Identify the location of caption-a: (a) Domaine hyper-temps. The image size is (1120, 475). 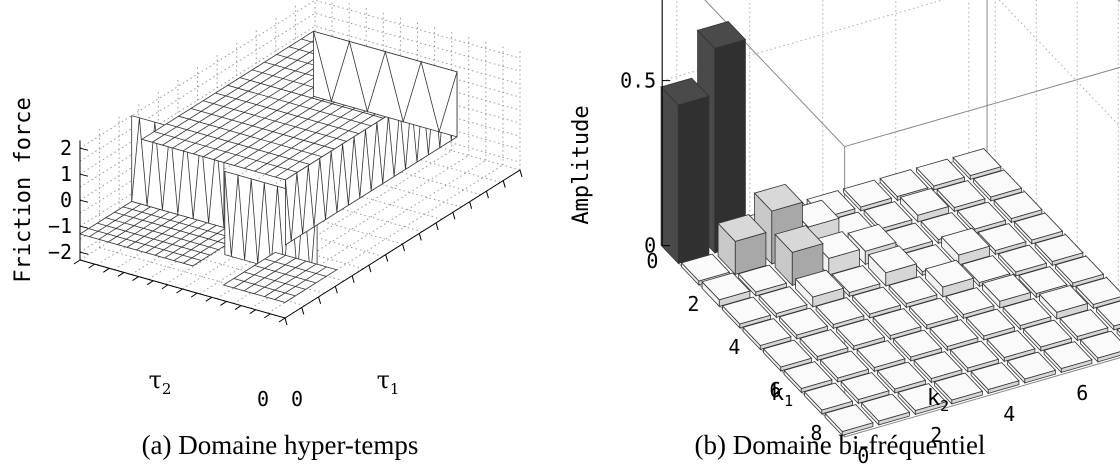
(280, 445).